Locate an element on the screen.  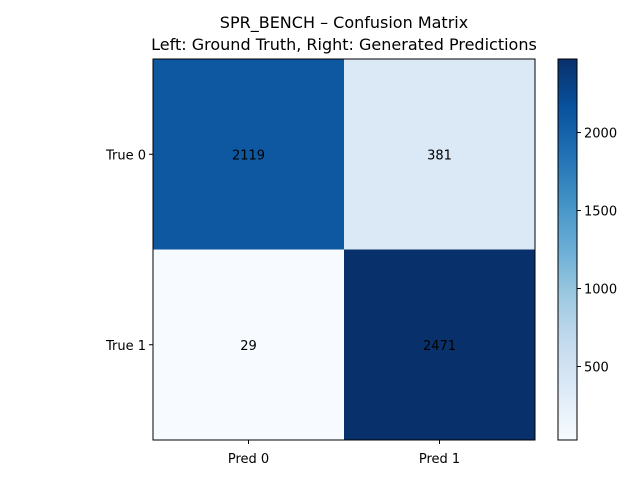
cell-value-label: 2471 is located at coordinates (439, 346).